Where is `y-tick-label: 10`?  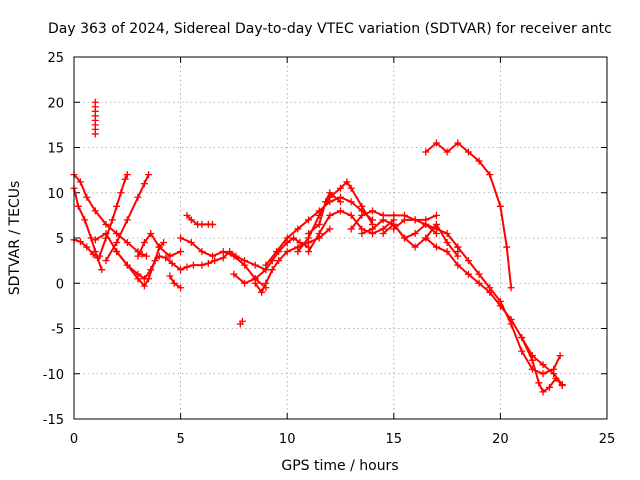 y-tick-label: 10 is located at coordinates (55, 194).